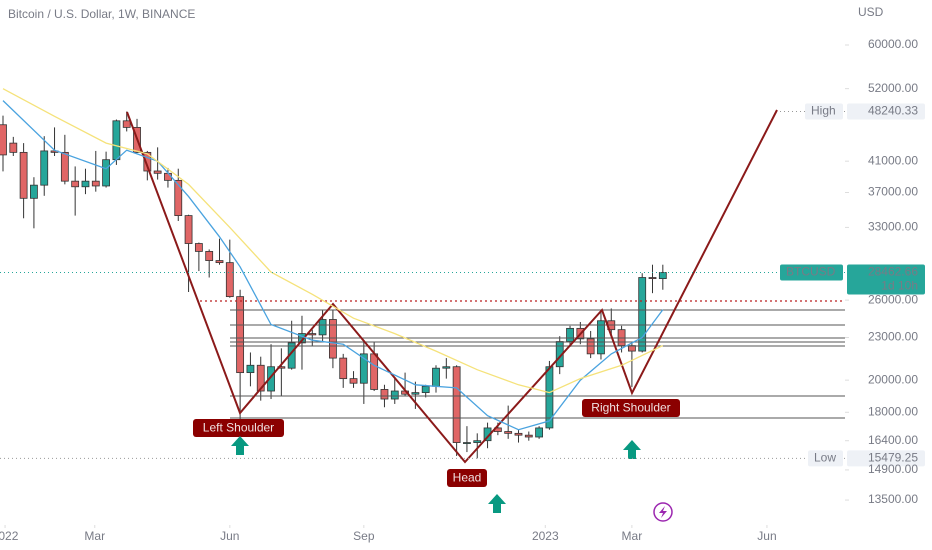 The image size is (932, 550). What do you see at coordinates (893, 499) in the screenshot?
I see `y-tick-label: 13500.00` at bounding box center [893, 499].